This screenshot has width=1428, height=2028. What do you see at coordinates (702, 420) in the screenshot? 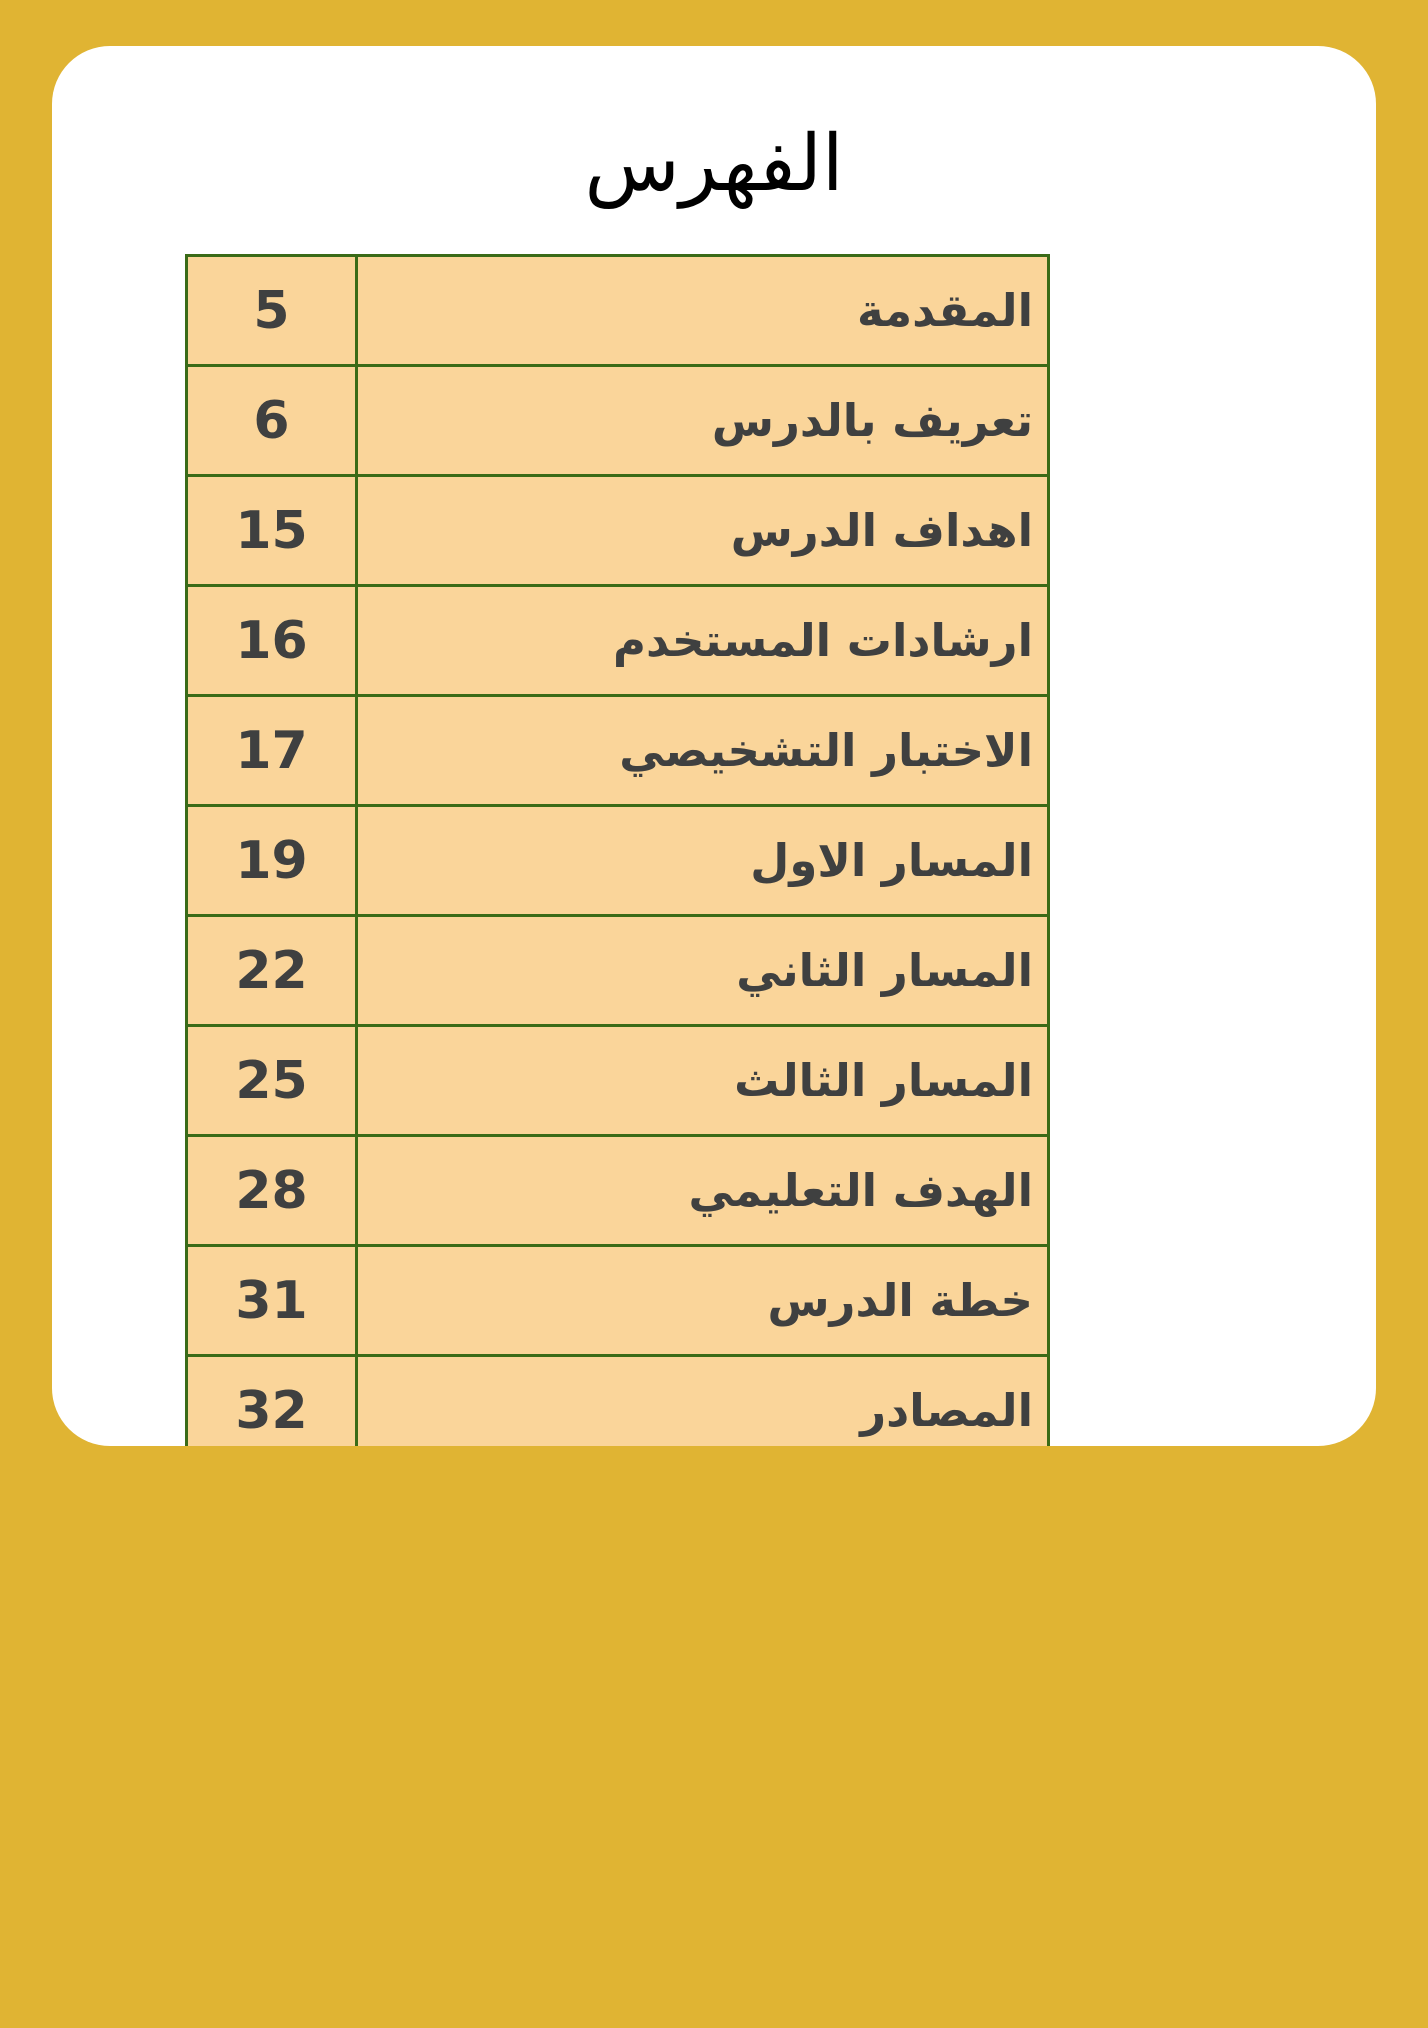
I see `toc-entry-label: تعريف بالدرس` at bounding box center [702, 420].